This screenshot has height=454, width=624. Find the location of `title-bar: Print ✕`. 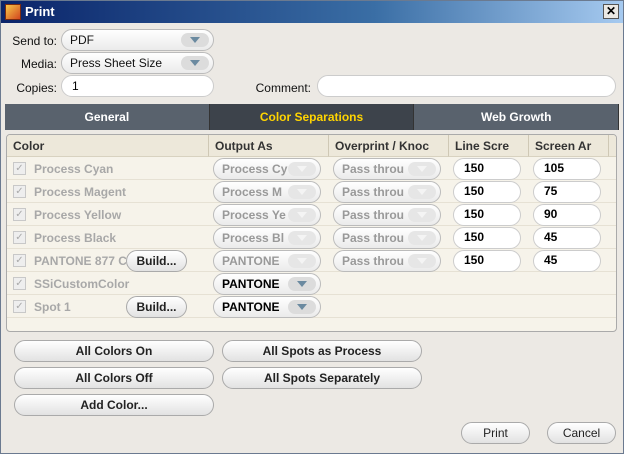

title-bar: Print ✕ is located at coordinates (312, 12).